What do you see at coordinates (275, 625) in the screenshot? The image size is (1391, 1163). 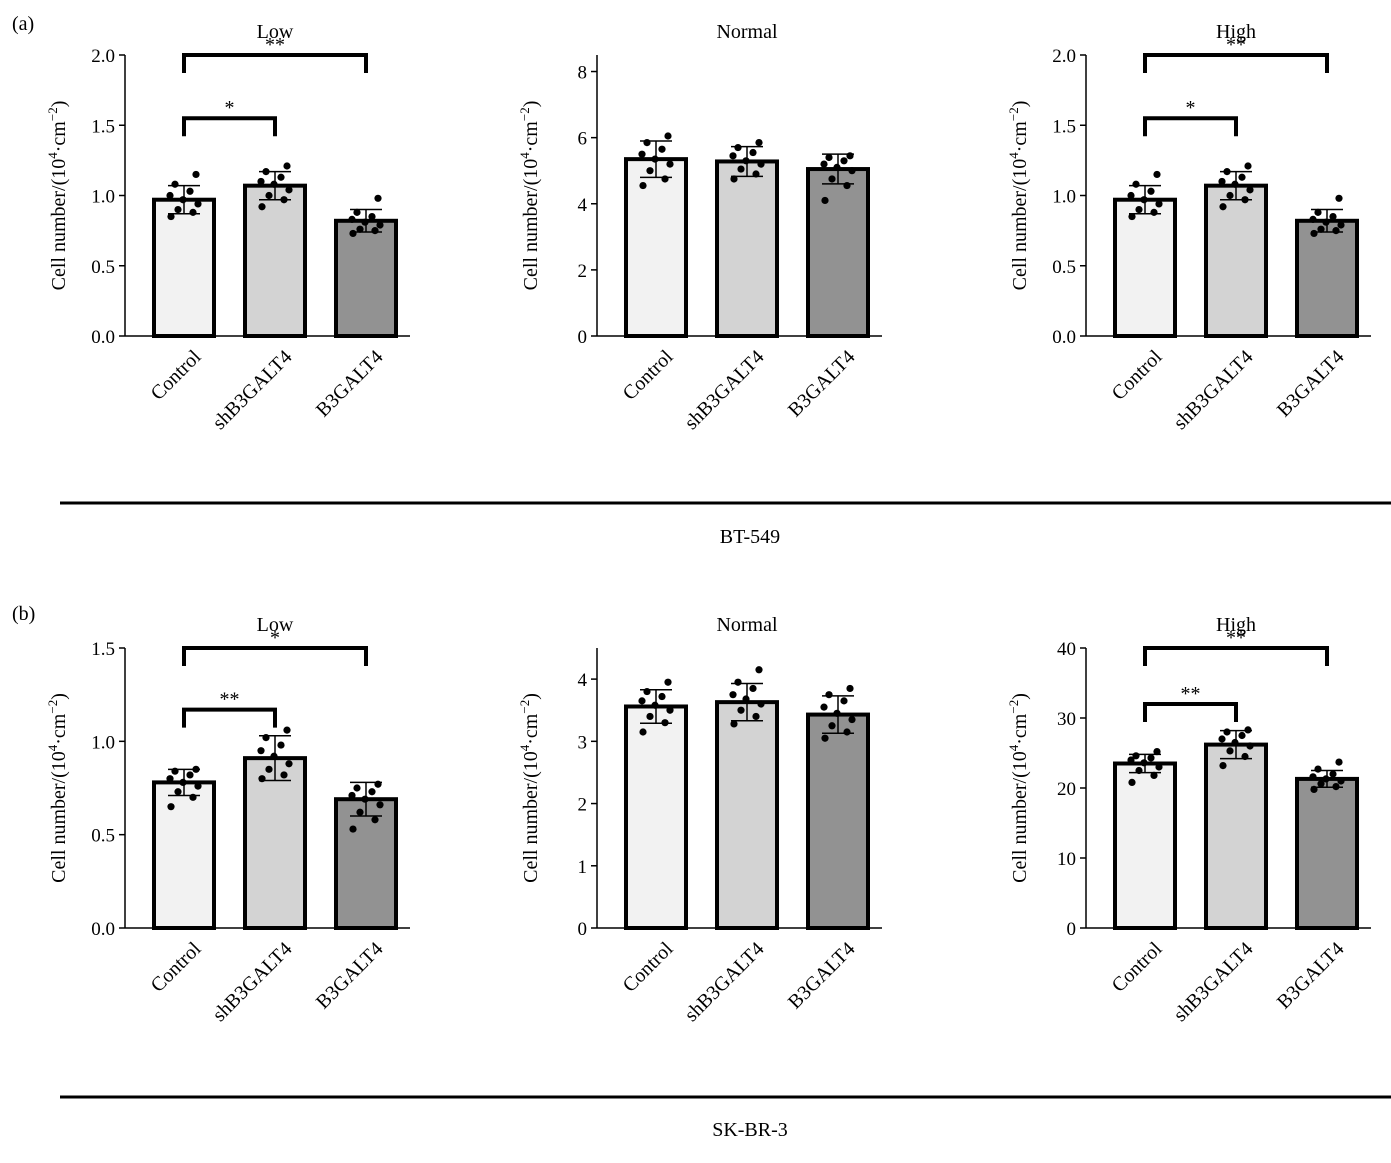 I see `chart-title: Low` at bounding box center [275, 625].